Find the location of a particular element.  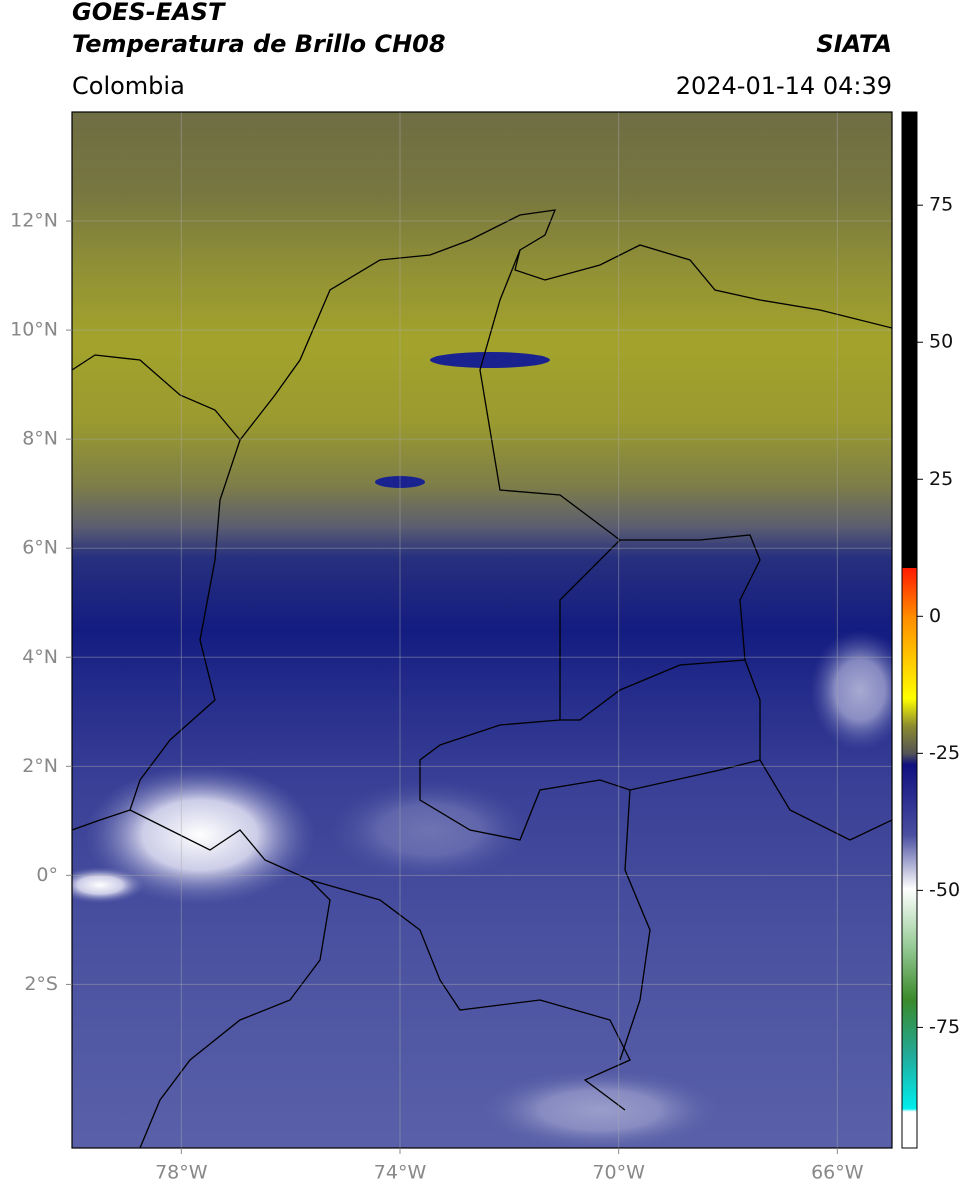

colorbar-tick-label: -50 is located at coordinates (944, 890).